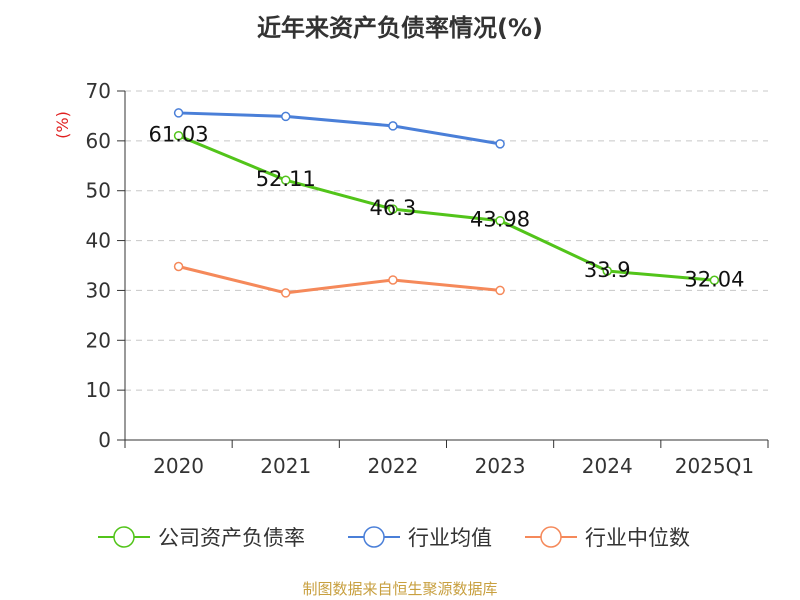 The width and height of the screenshot is (800, 600). What do you see at coordinates (500, 466) in the screenshot?
I see `x-tick-label: 2023` at bounding box center [500, 466].